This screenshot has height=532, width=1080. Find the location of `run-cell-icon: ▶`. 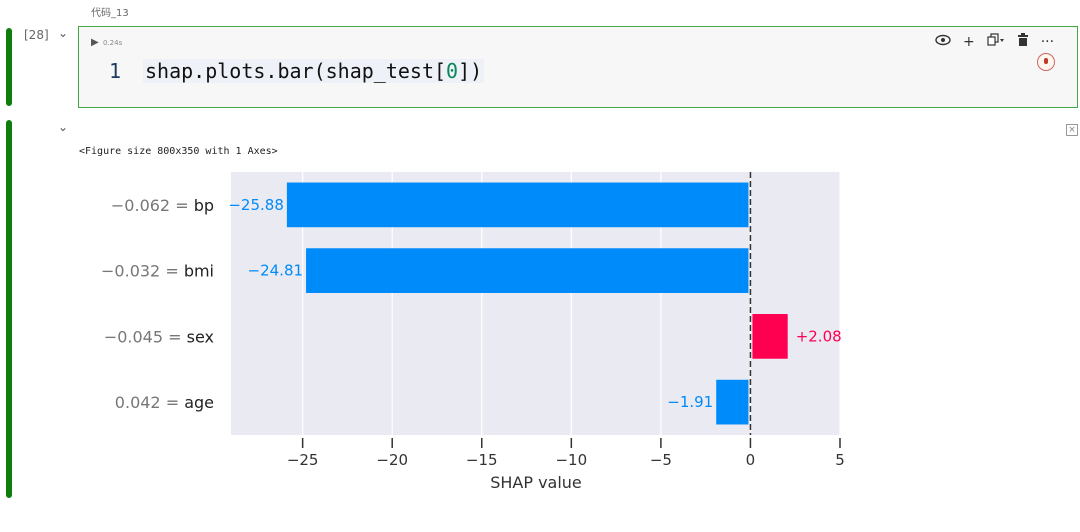

run-cell-icon: ▶ is located at coordinates (95, 42).